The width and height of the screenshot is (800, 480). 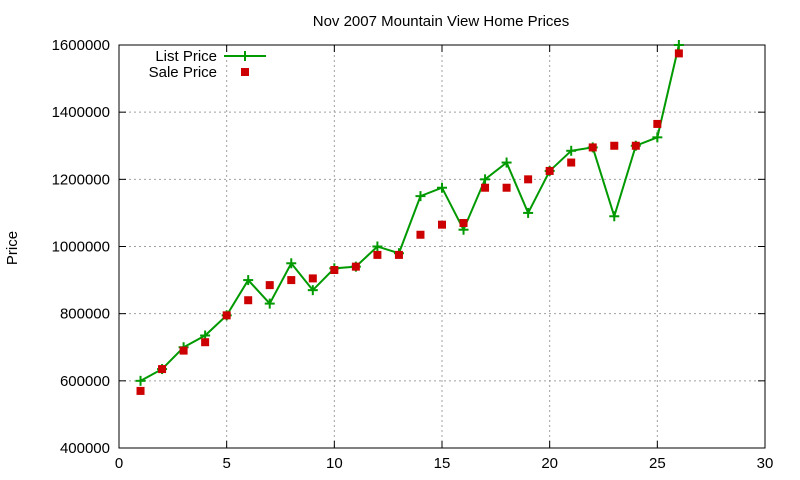 I want to click on y-tick-label: 1000000, so click(x=81, y=247).